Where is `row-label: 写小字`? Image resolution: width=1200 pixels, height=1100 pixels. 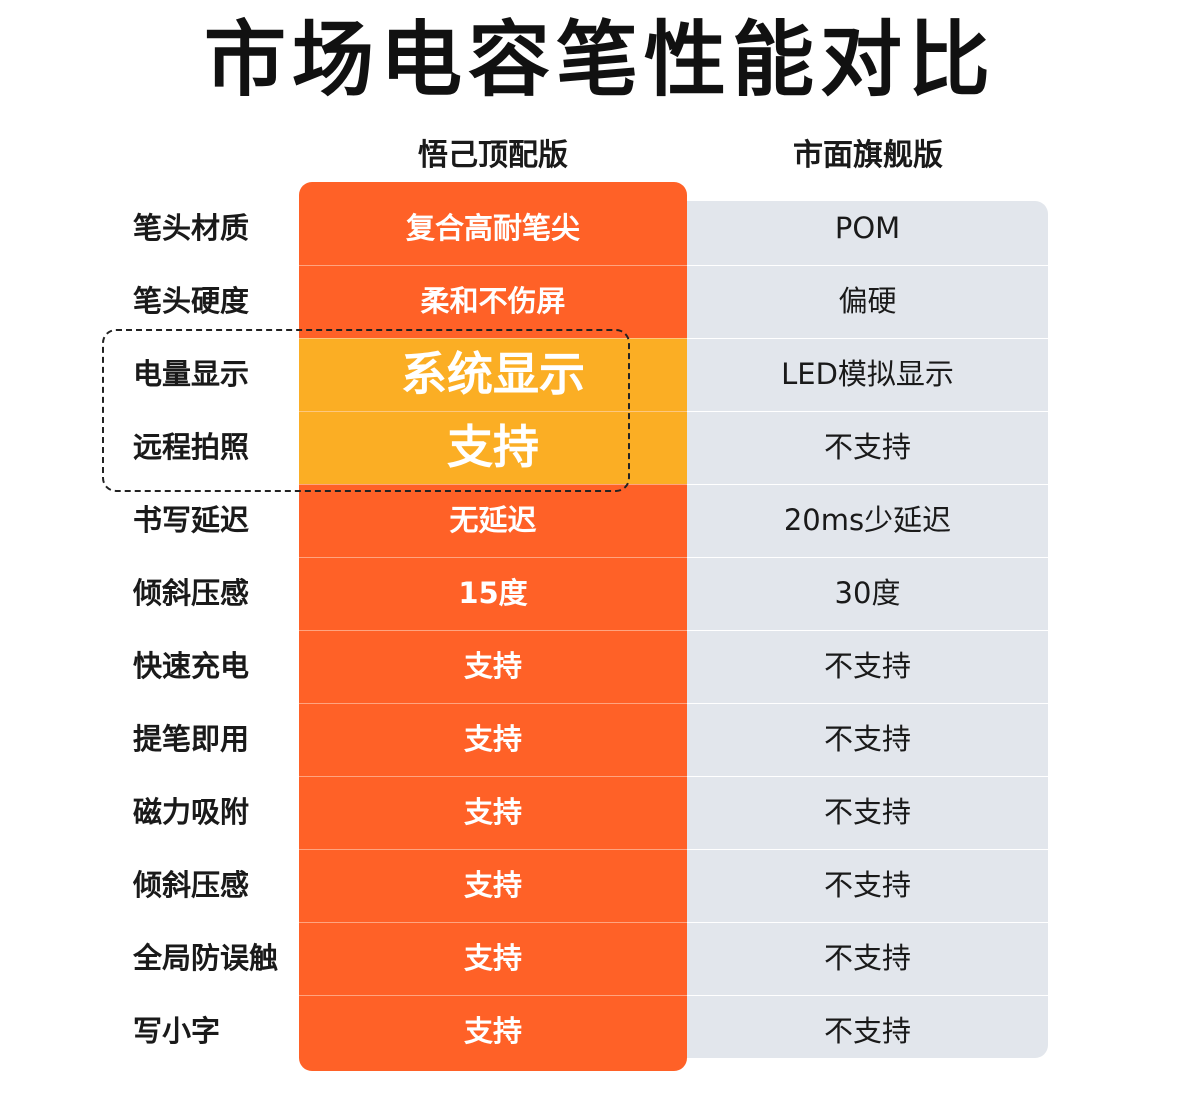 row-label: 写小字 is located at coordinates (177, 1031).